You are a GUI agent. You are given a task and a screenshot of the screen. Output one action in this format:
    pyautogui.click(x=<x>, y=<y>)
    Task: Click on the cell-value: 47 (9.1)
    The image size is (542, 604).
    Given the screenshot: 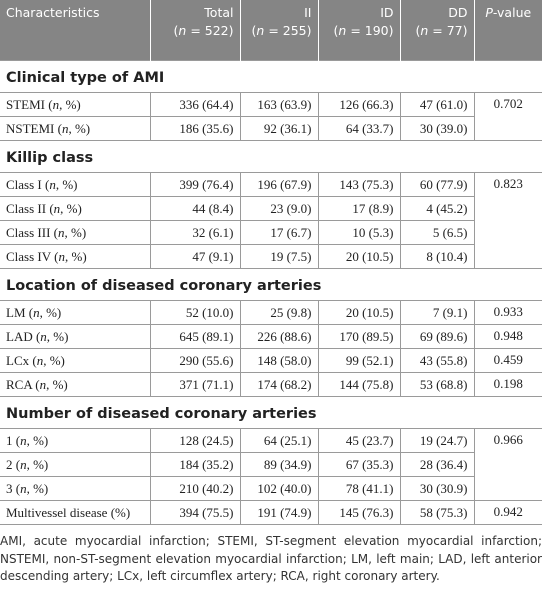 What is the action you would take?
    pyautogui.click(x=195, y=256)
    